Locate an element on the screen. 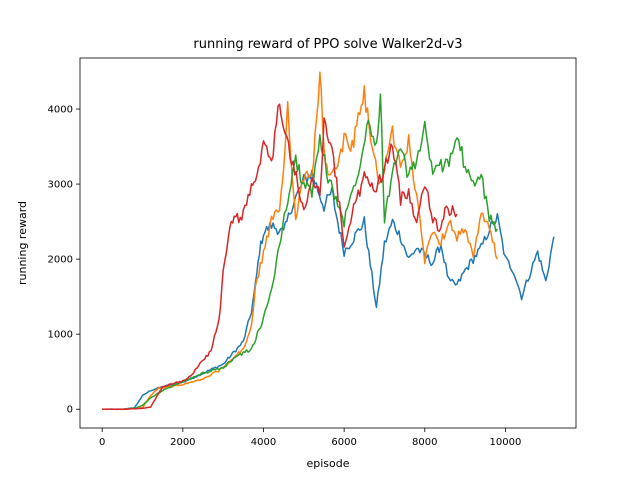 The image size is (640, 480). y-tick-label: 3000 is located at coordinates (60, 185).